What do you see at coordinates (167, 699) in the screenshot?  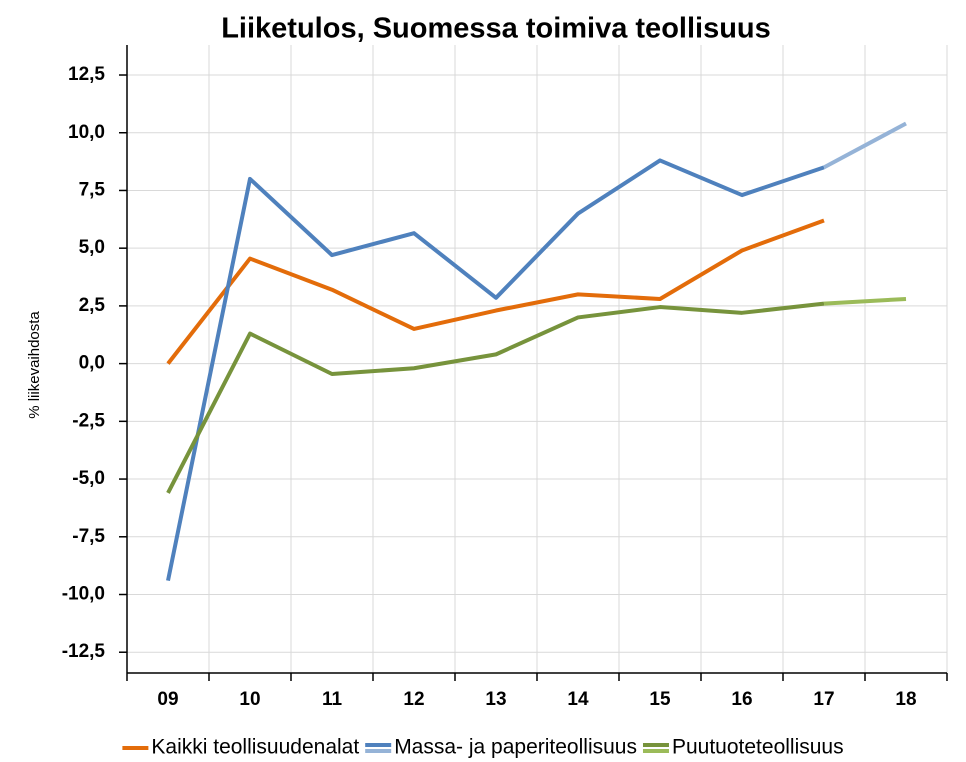 I see `x-tick-label: 09` at bounding box center [167, 699].